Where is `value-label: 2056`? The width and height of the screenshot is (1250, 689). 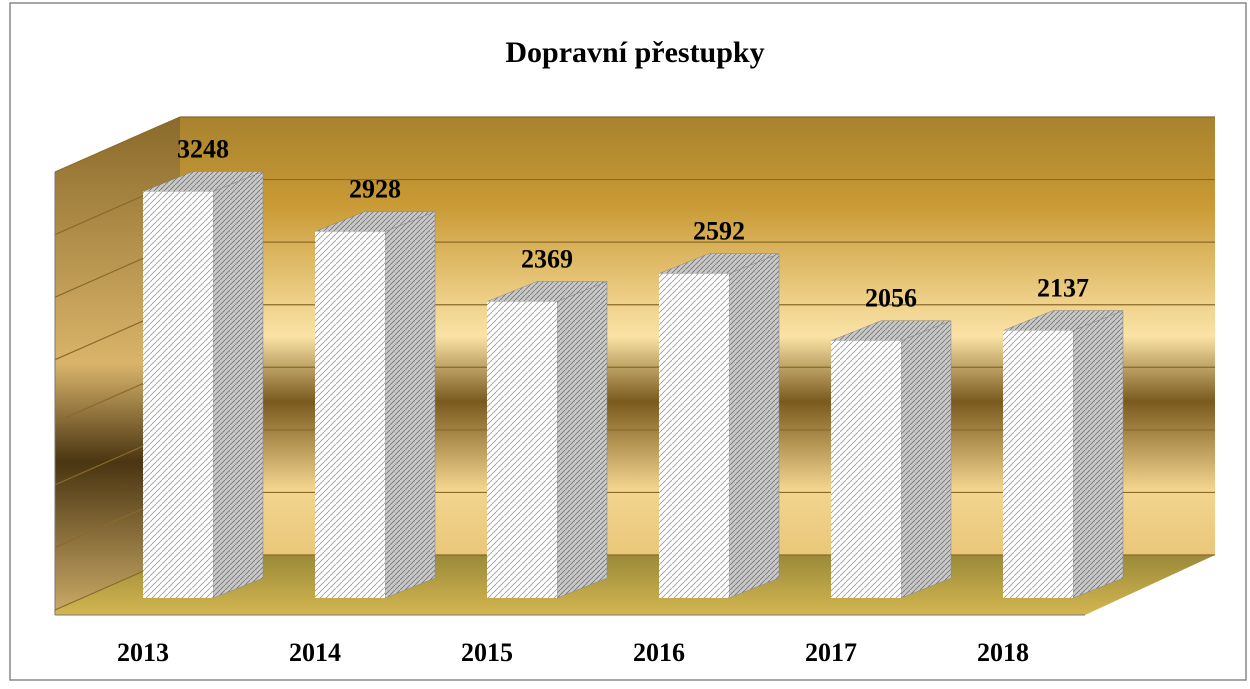
value-label: 2056 is located at coordinates (891, 298).